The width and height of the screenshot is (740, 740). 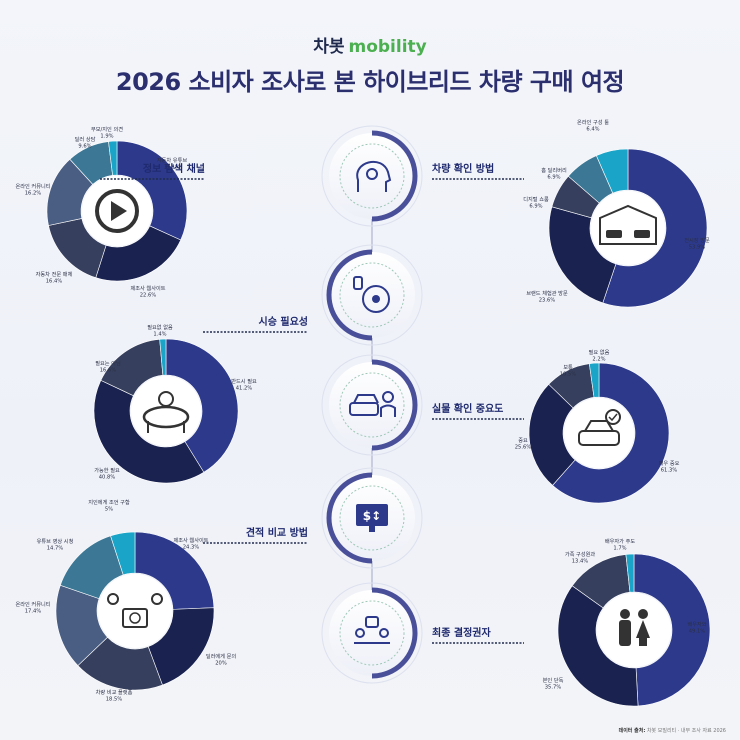 I want to click on slice-label: 부모/지인 의견, so click(x=107, y=129).